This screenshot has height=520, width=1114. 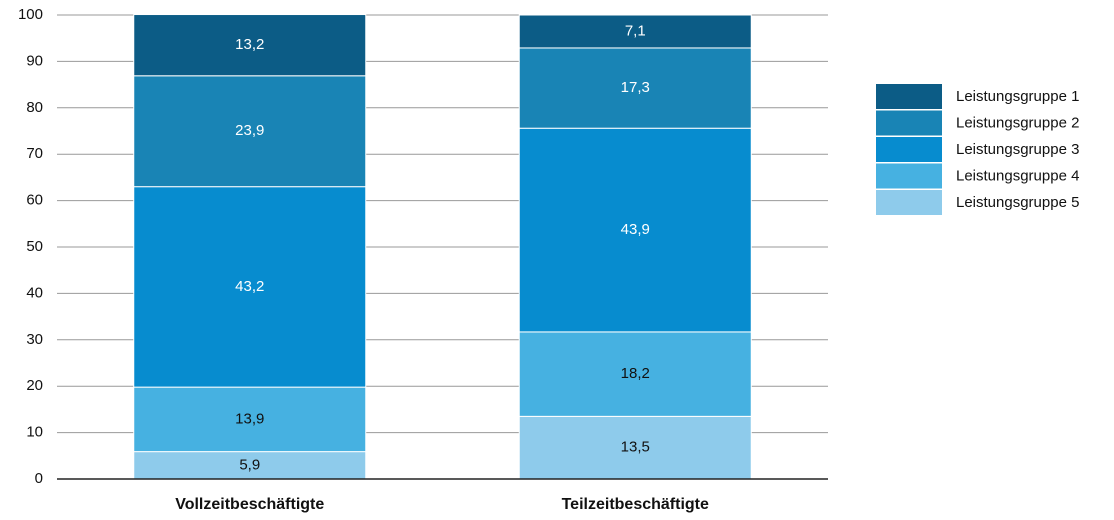 What do you see at coordinates (30, 14) in the screenshot?
I see `y-tick-label: 100` at bounding box center [30, 14].